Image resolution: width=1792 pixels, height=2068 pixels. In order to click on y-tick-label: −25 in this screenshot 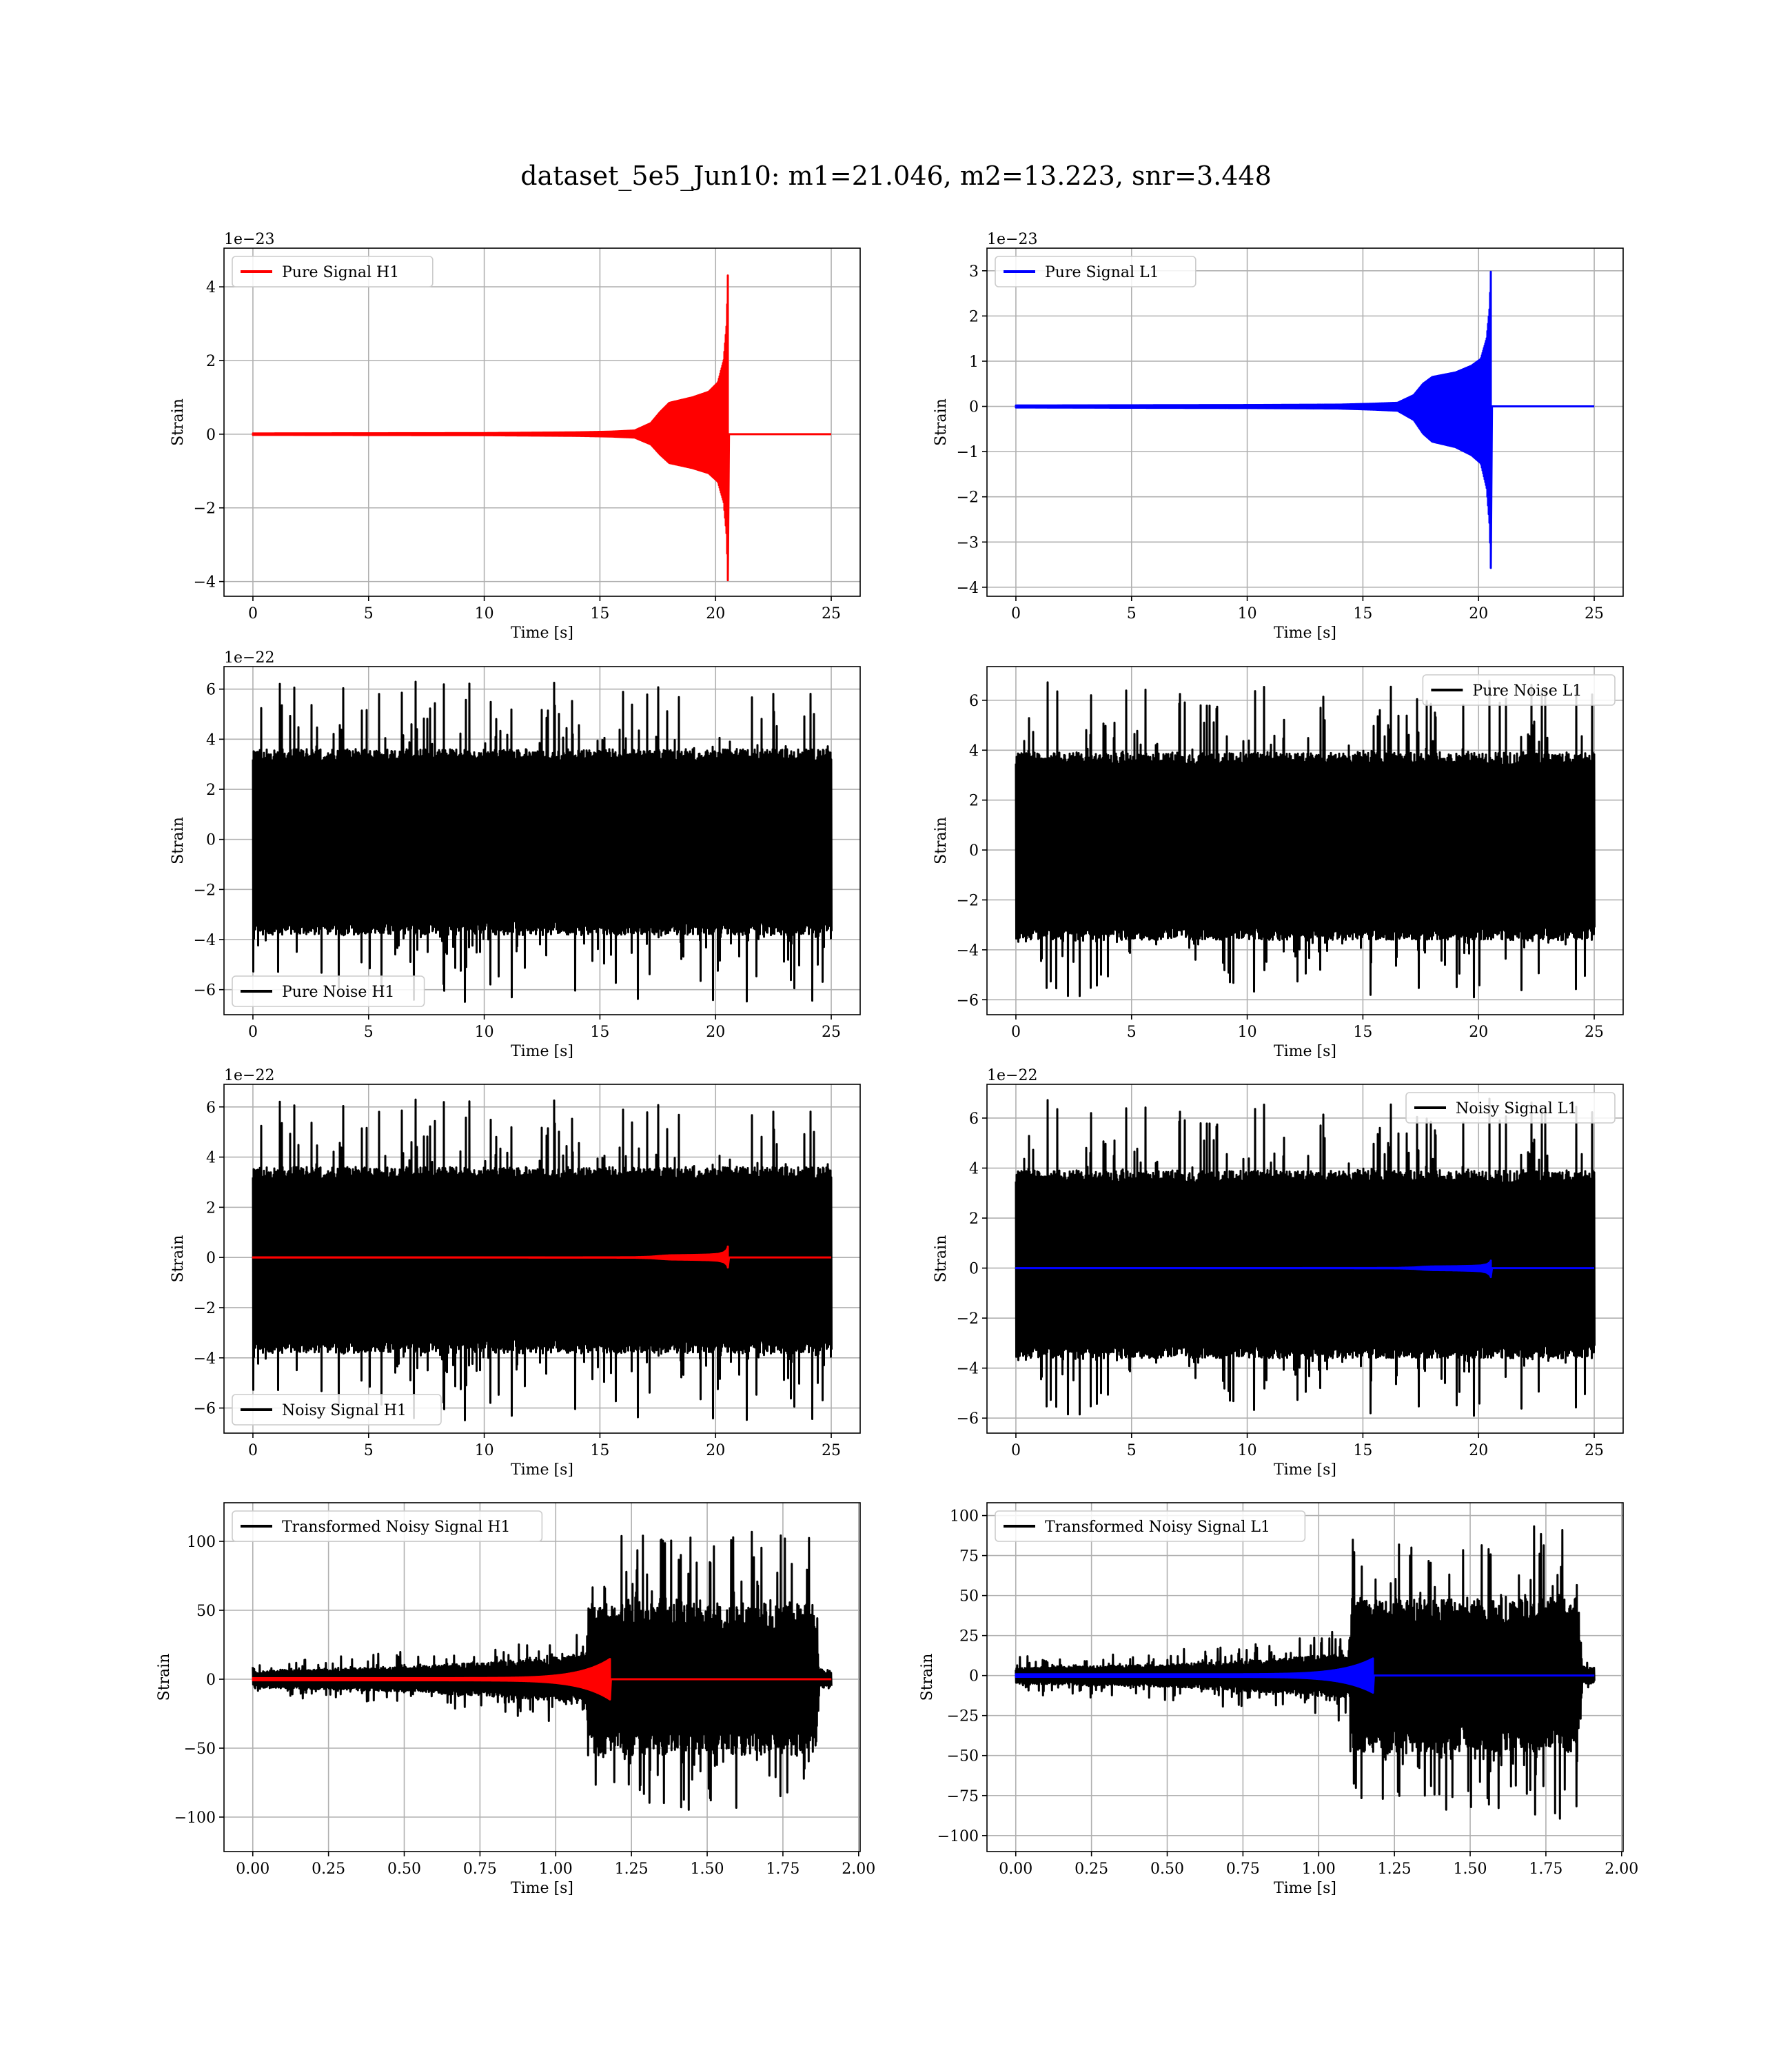, I will do `click(963, 1716)`.